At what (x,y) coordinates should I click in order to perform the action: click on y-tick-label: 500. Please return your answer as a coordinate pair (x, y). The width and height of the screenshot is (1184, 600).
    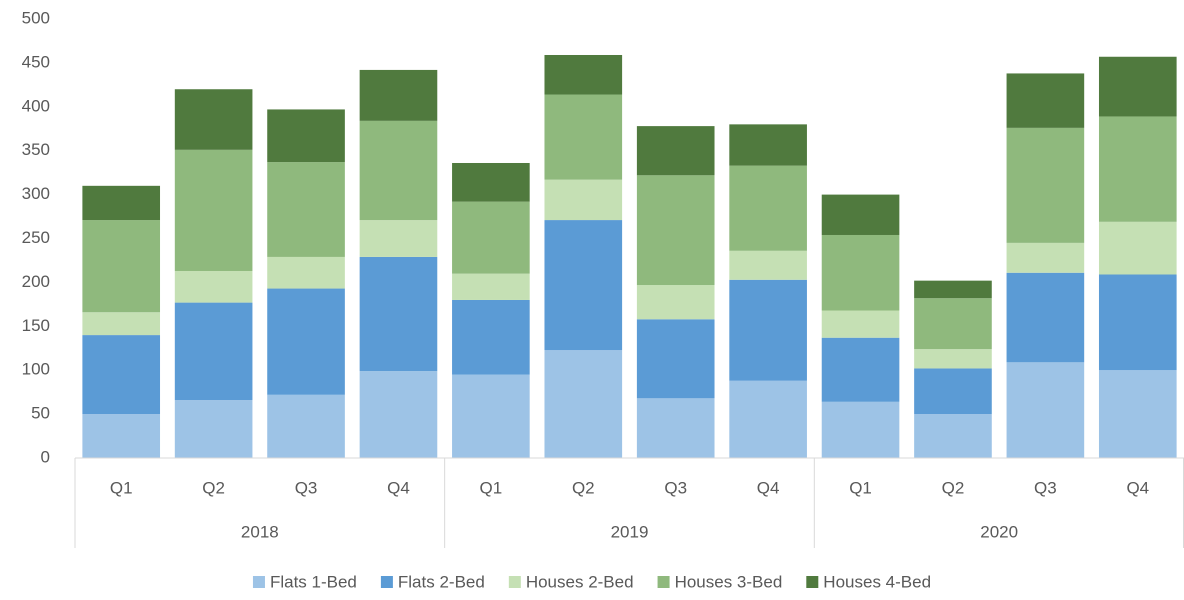
    Looking at the image, I should click on (36, 17).